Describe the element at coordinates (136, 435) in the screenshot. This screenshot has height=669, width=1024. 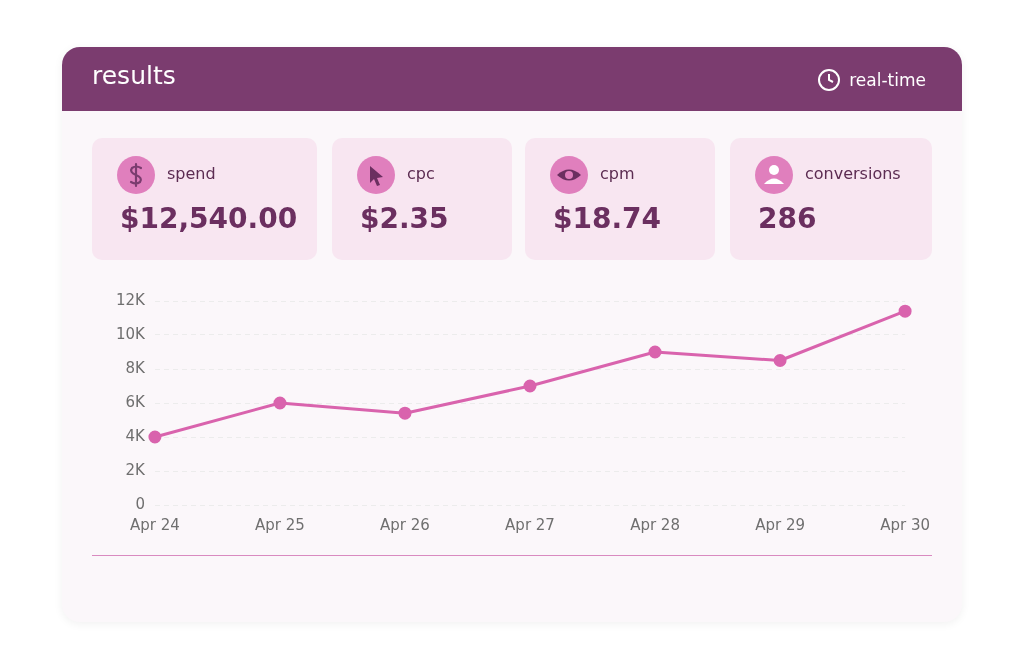
I see `y-tick-label: 4K` at that location.